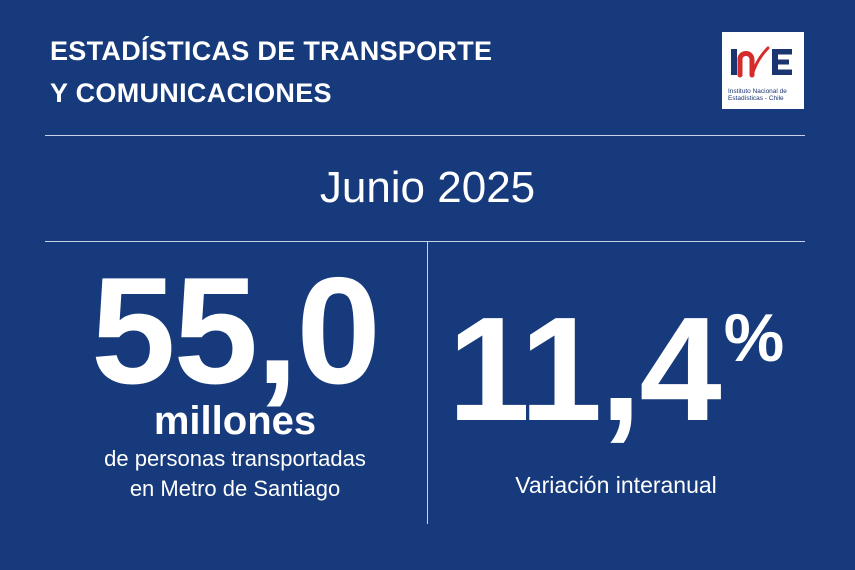  Describe the element at coordinates (756, 98) in the screenshot. I see `ine-logo-subtitle-line-2: Estadísticas - Chile` at that location.